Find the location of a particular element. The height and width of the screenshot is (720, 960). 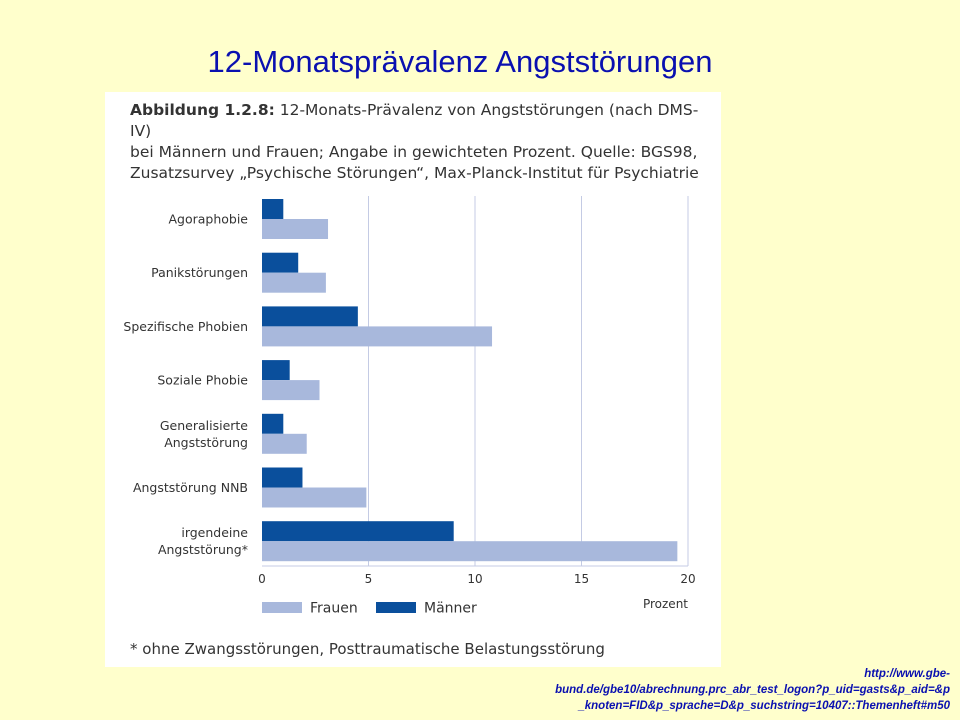

legend: Frauen Männer is located at coordinates (369, 609).